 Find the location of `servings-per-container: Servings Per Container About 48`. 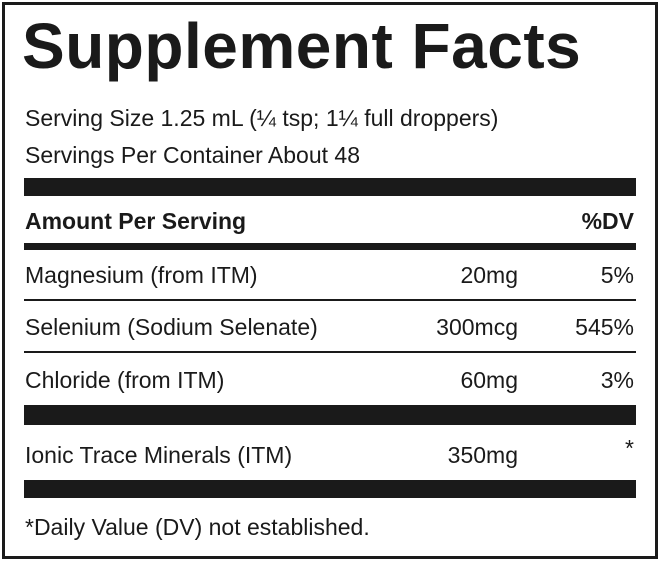

servings-per-container: Servings Per Container About 48 is located at coordinates (192, 155).